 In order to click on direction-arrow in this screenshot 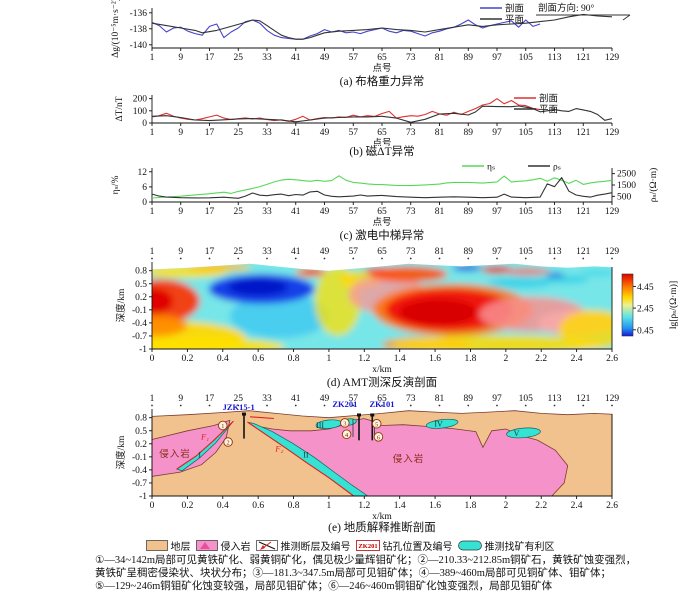, I will do `click(626, 17)`.